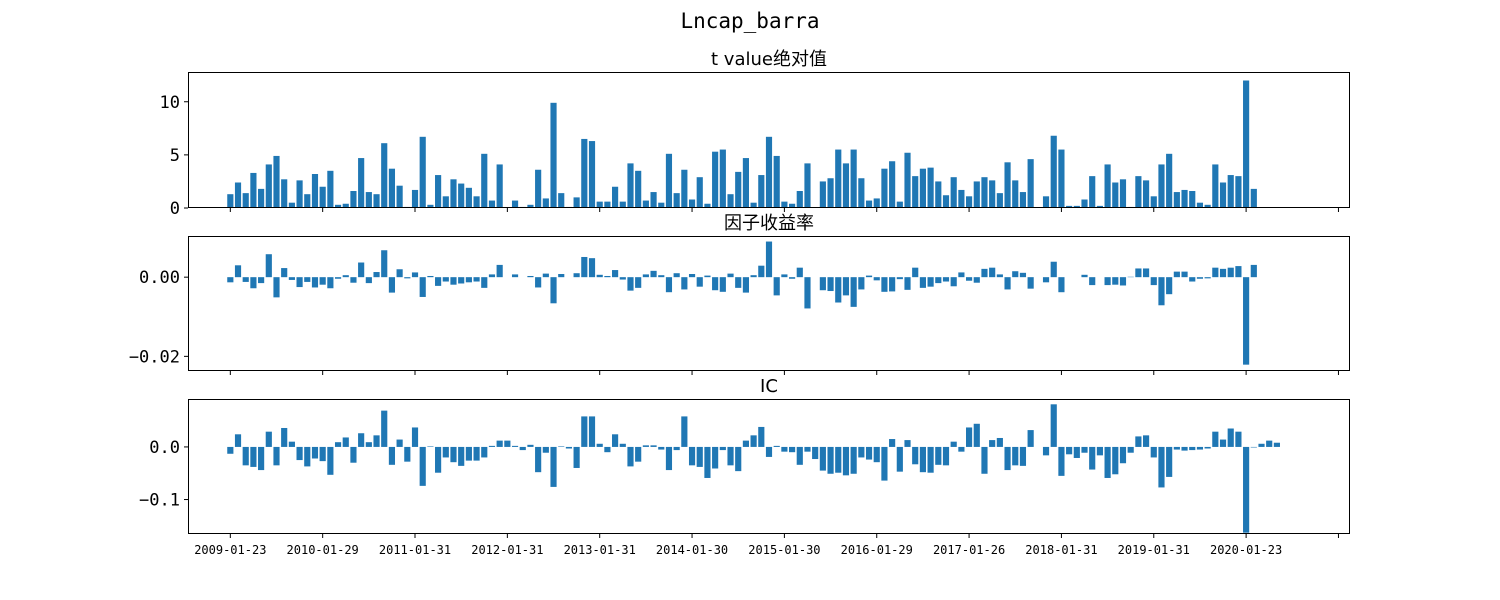 This screenshot has width=1500, height=600. I want to click on figure-title: Lncap_barra, so click(749, 21).